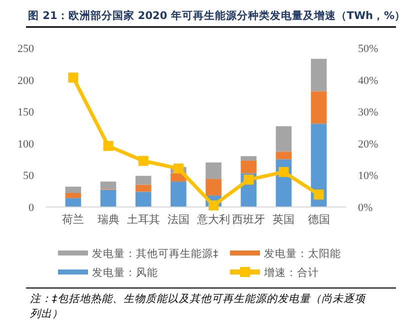 The width and height of the screenshot is (402, 324). I want to click on y-tick-label: 250, so click(26, 49).